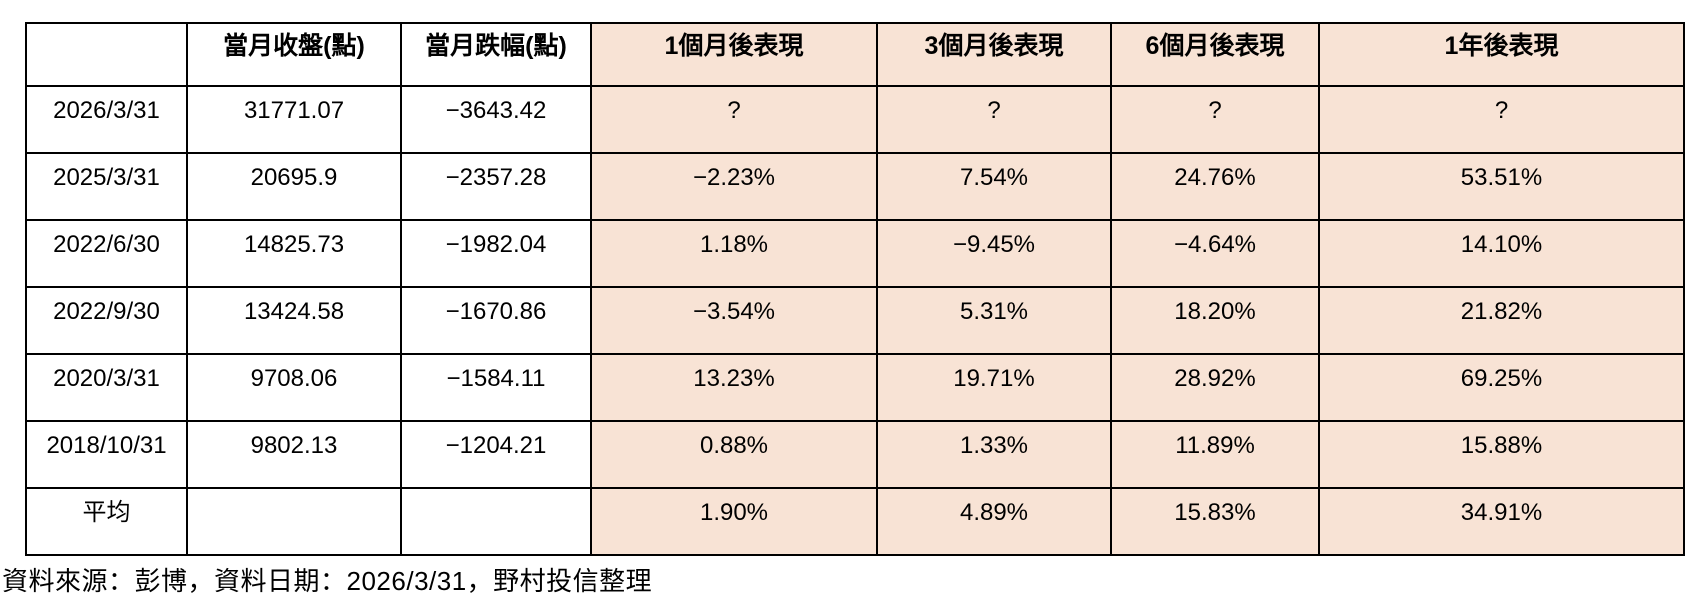 This screenshot has height=608, width=1706. Describe the element at coordinates (994, 119) in the screenshot. I see `perf-3m-cell: ?` at that location.